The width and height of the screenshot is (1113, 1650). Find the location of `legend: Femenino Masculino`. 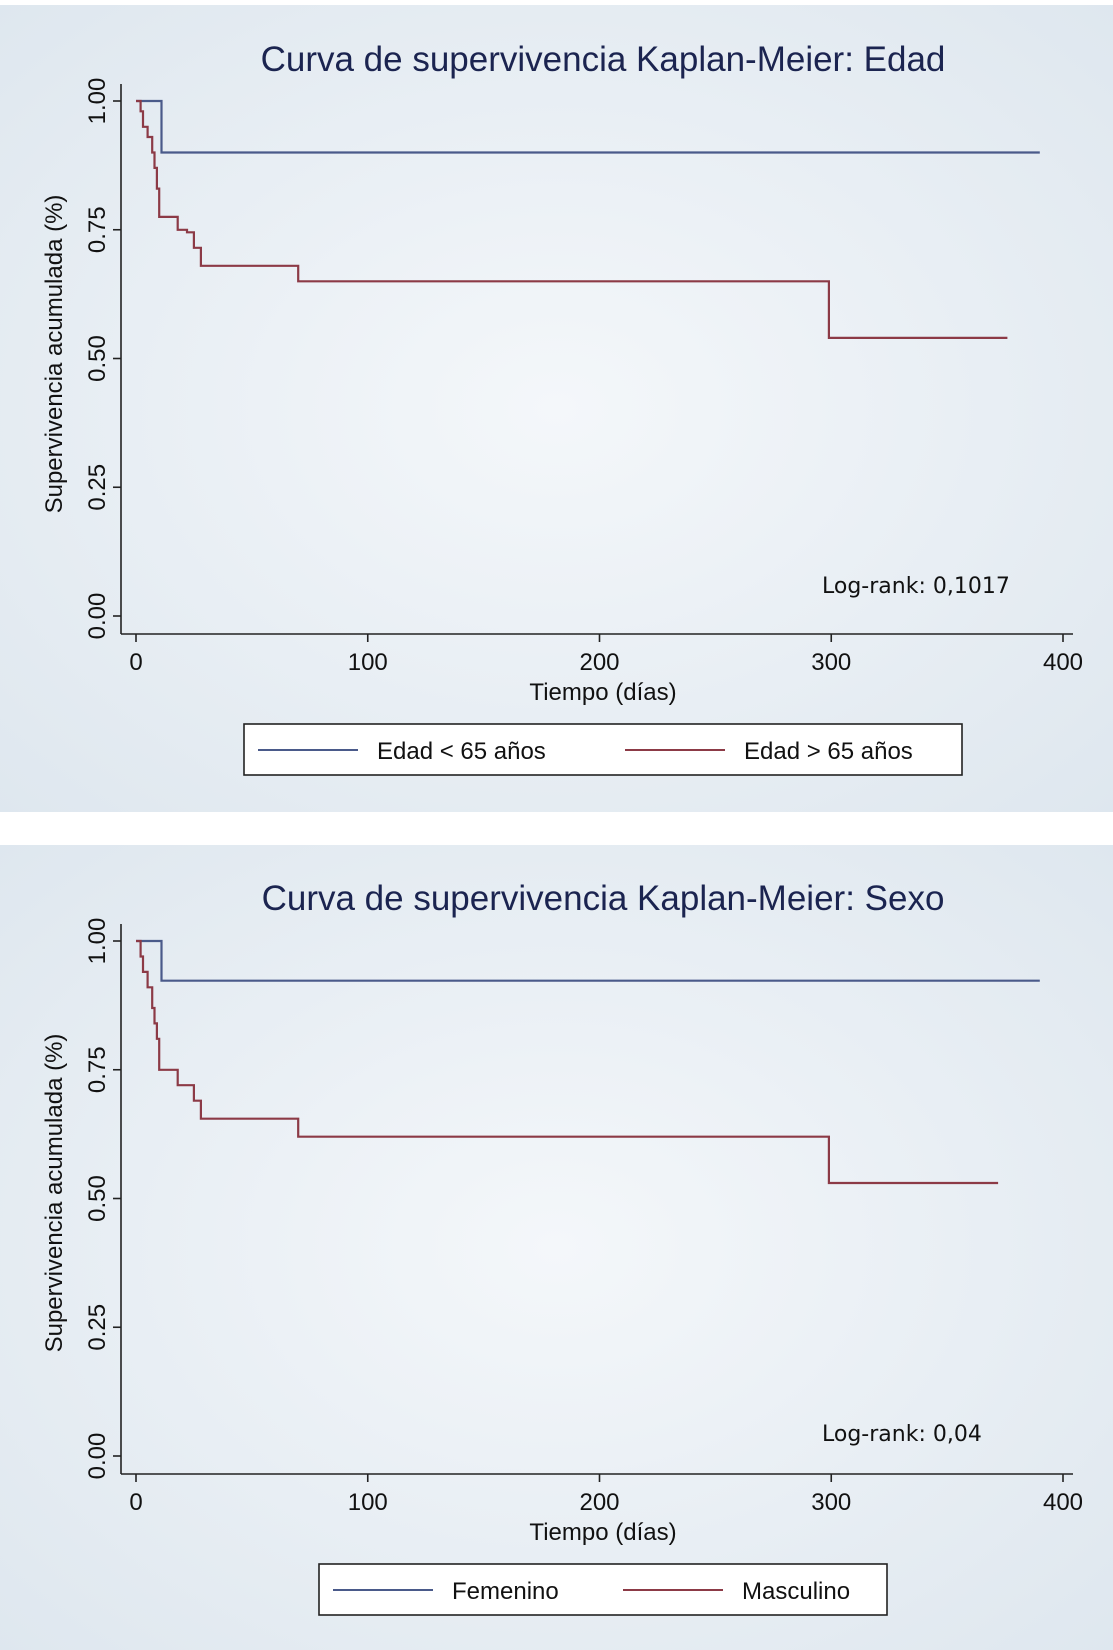

legend: Femenino Masculino is located at coordinates (603, 1589).